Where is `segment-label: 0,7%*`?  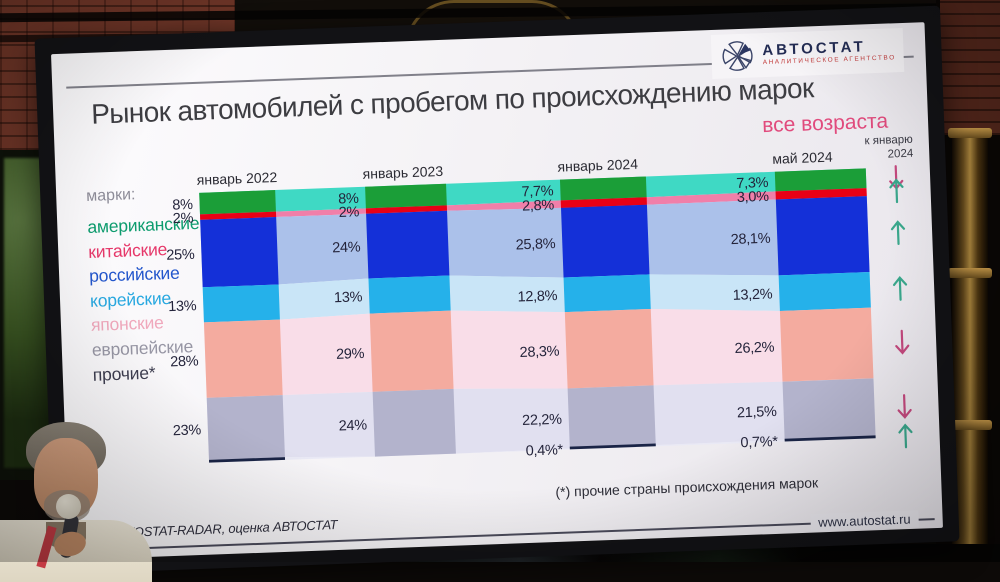
segment-label: 0,7%* is located at coordinates (759, 442).